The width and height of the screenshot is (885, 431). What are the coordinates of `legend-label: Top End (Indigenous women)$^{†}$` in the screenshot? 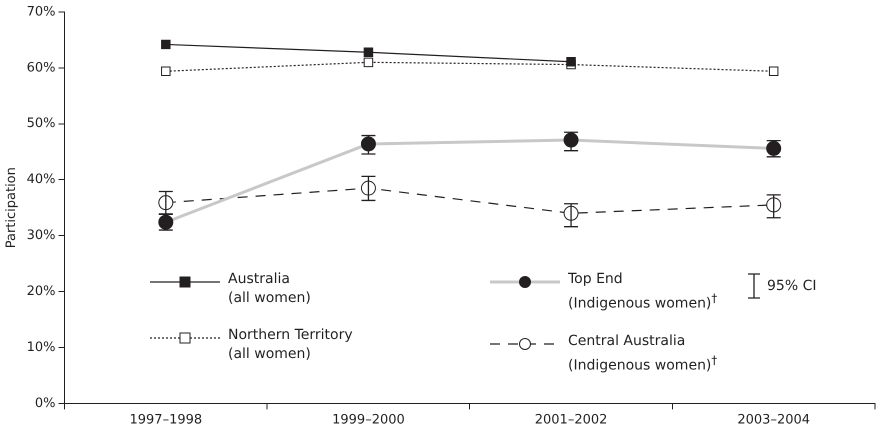 It's located at (643, 292).